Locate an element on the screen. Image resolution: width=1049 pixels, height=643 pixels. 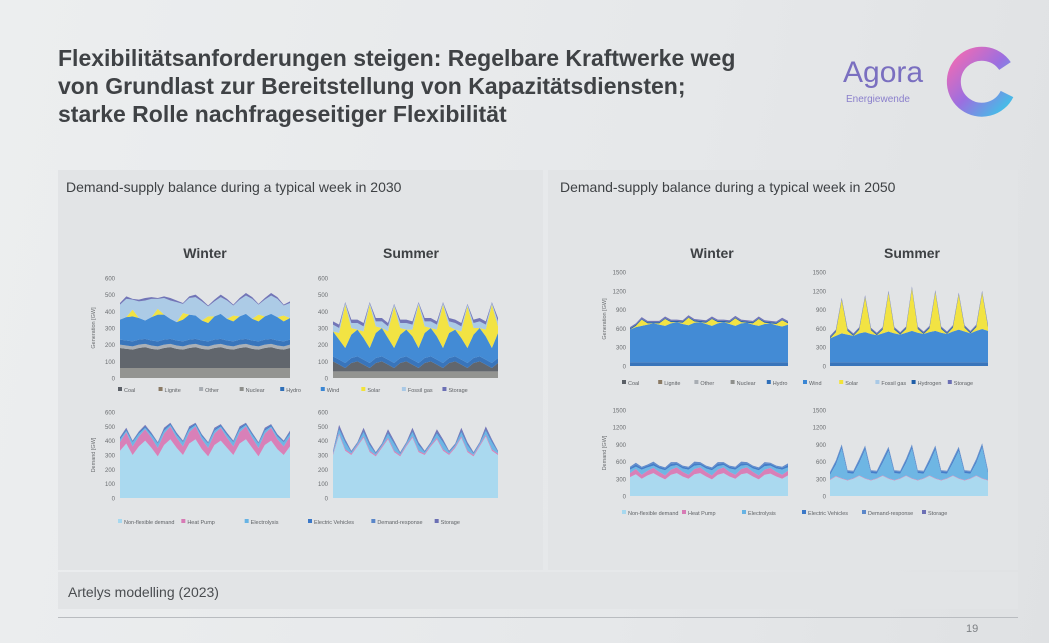
legend-entry: Electrolysis is located at coordinates (265, 523).